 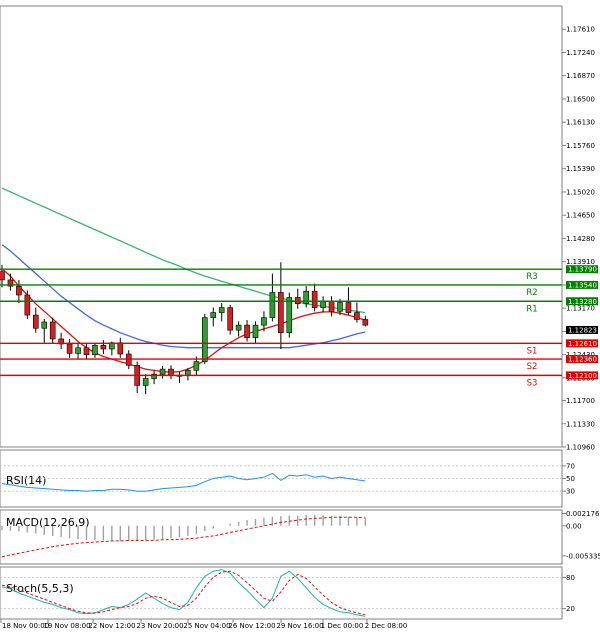 What do you see at coordinates (111, 626) in the screenshot?
I see `x-tick-label: 22 Nov 12:00` at bounding box center [111, 626].